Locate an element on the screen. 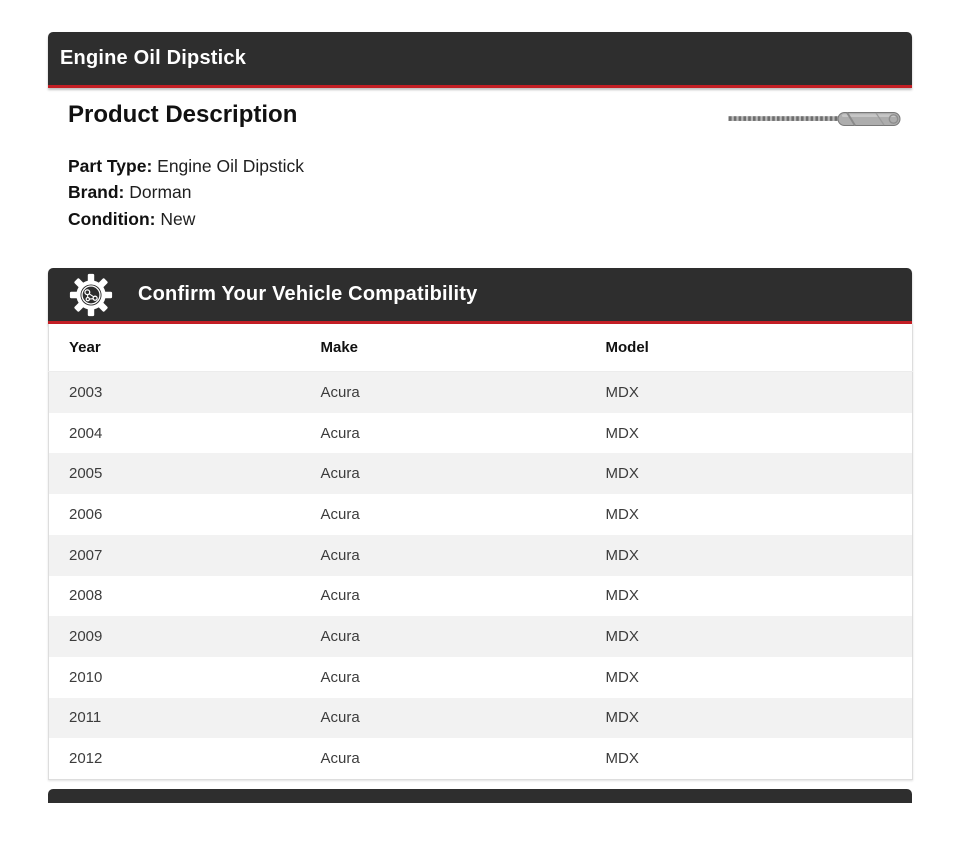  table-header-row: Year Make Model is located at coordinates (480, 348).